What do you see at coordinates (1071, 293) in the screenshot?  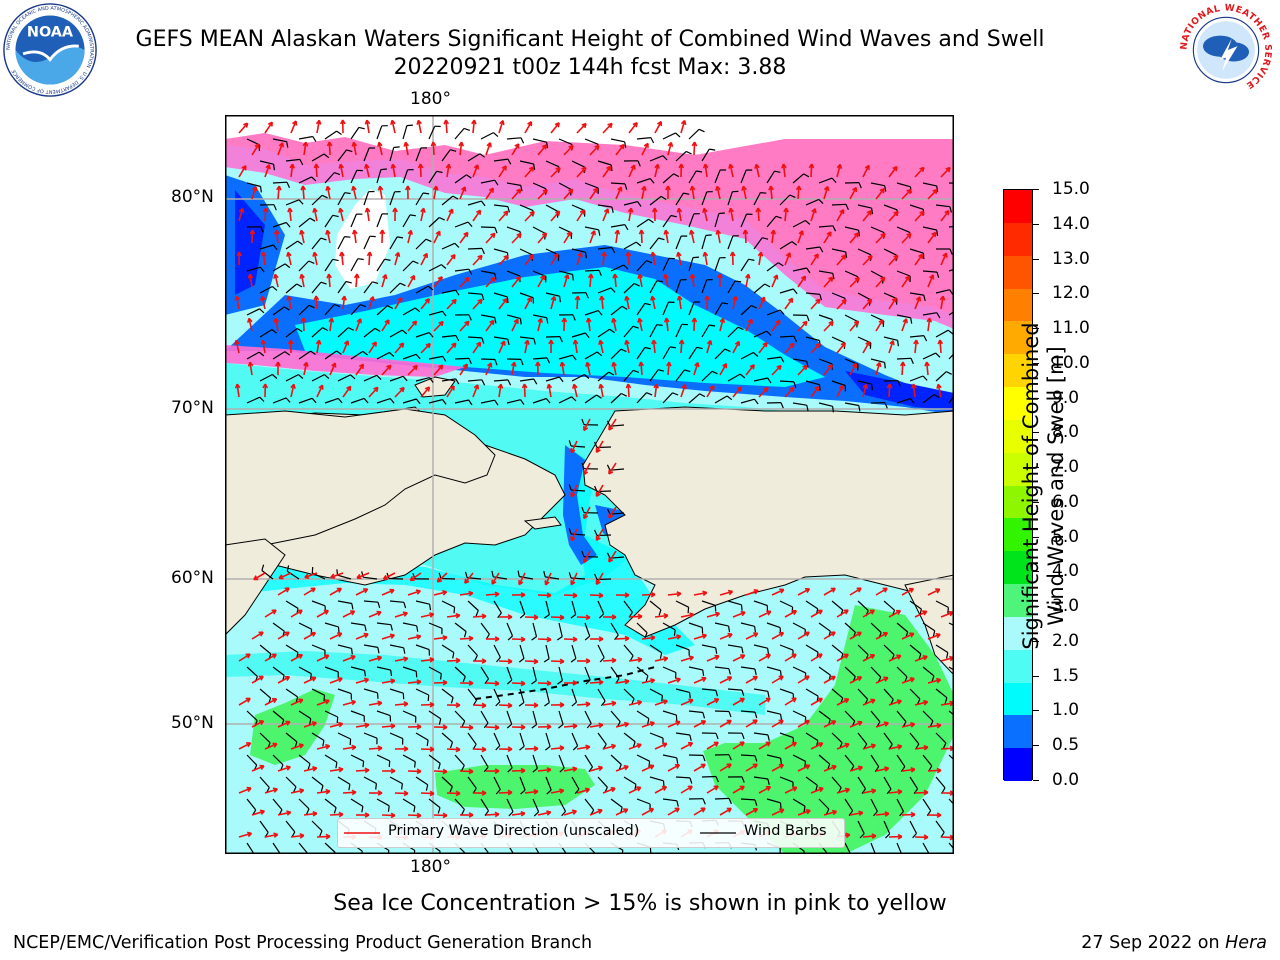 I see `colorbar-tick-label: 12.0` at bounding box center [1071, 293].